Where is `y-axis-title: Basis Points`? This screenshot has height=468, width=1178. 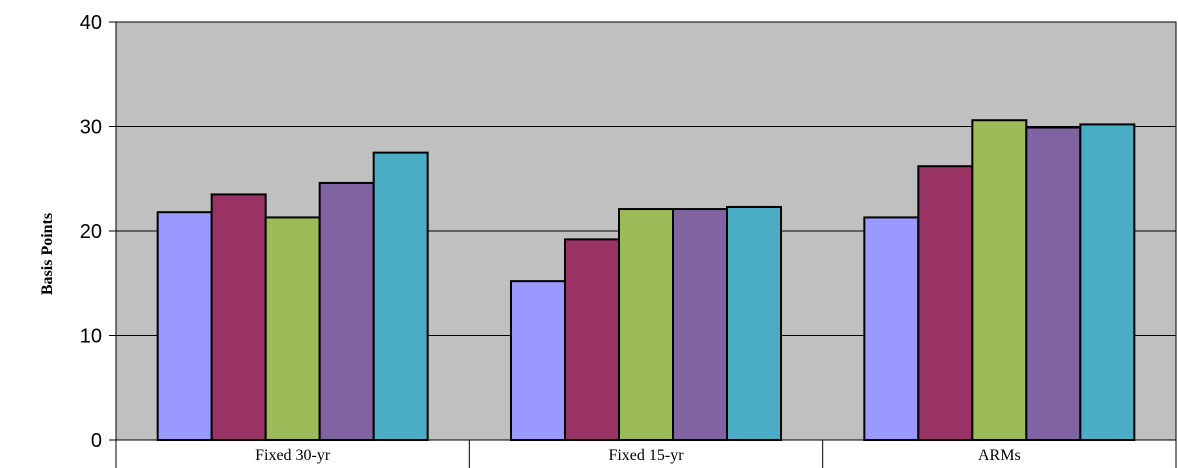
y-axis-title: Basis Points is located at coordinates (47, 254).